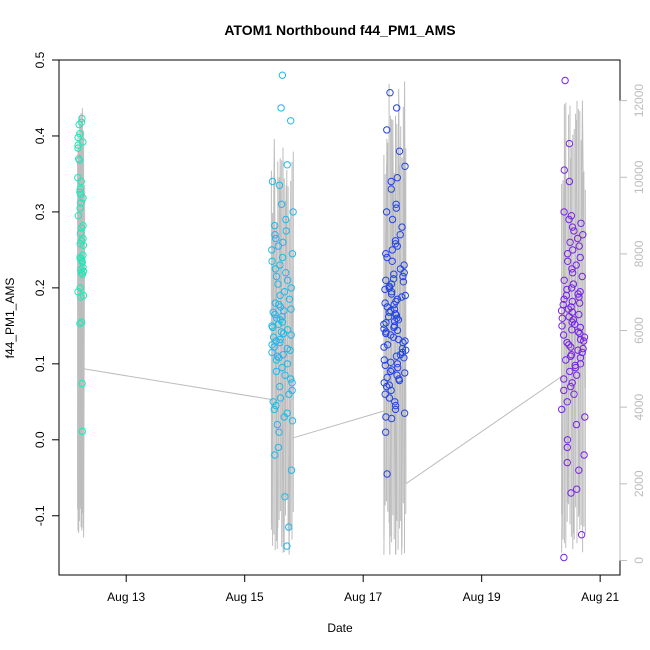 Image resolution: width=650 pixels, height=650 pixels. I want to click on x-tick-label: Aug 15, so click(245, 597).